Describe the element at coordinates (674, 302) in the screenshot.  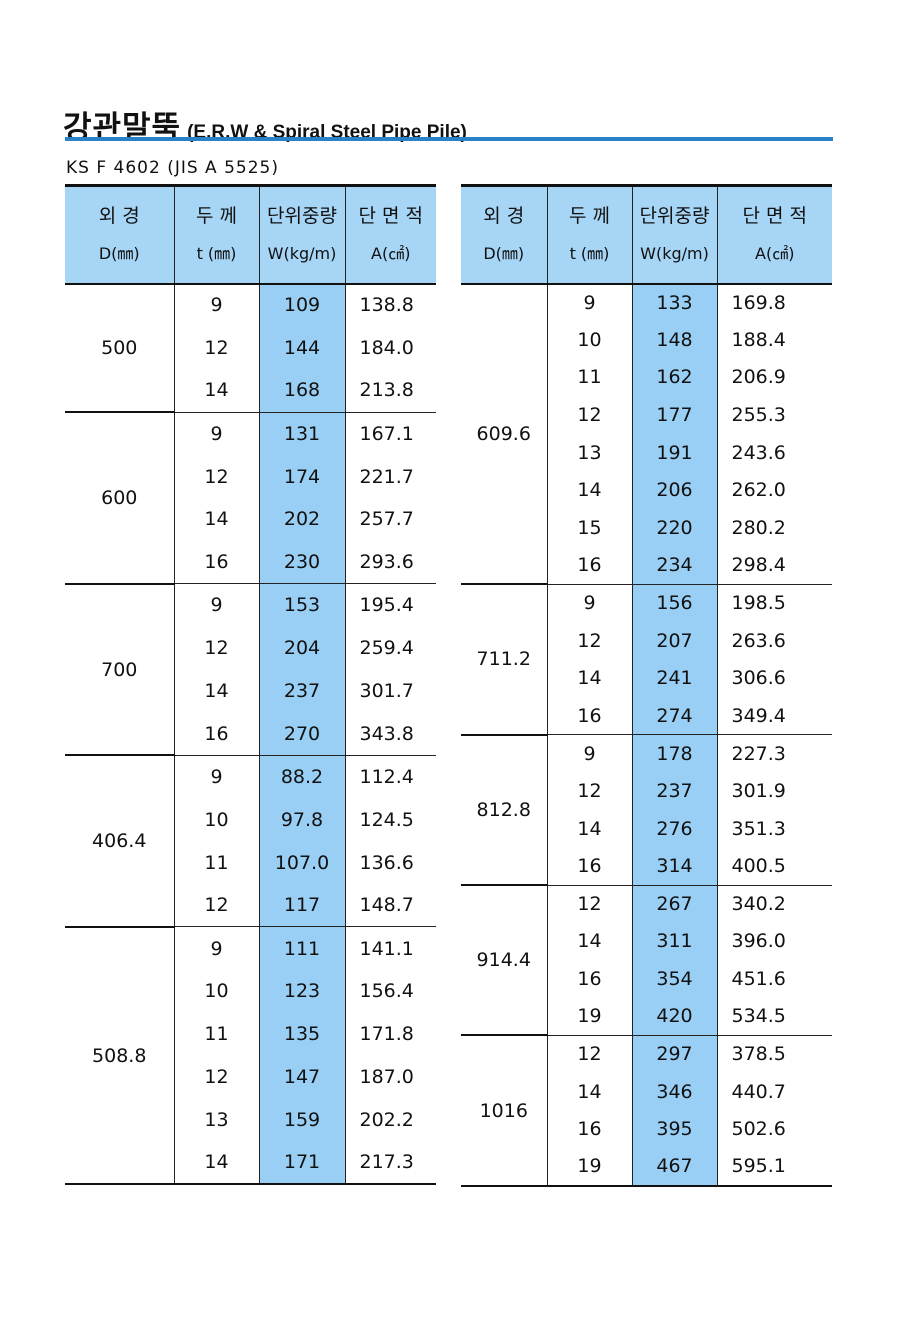
I see `unit-weight-cell: 133` at that location.